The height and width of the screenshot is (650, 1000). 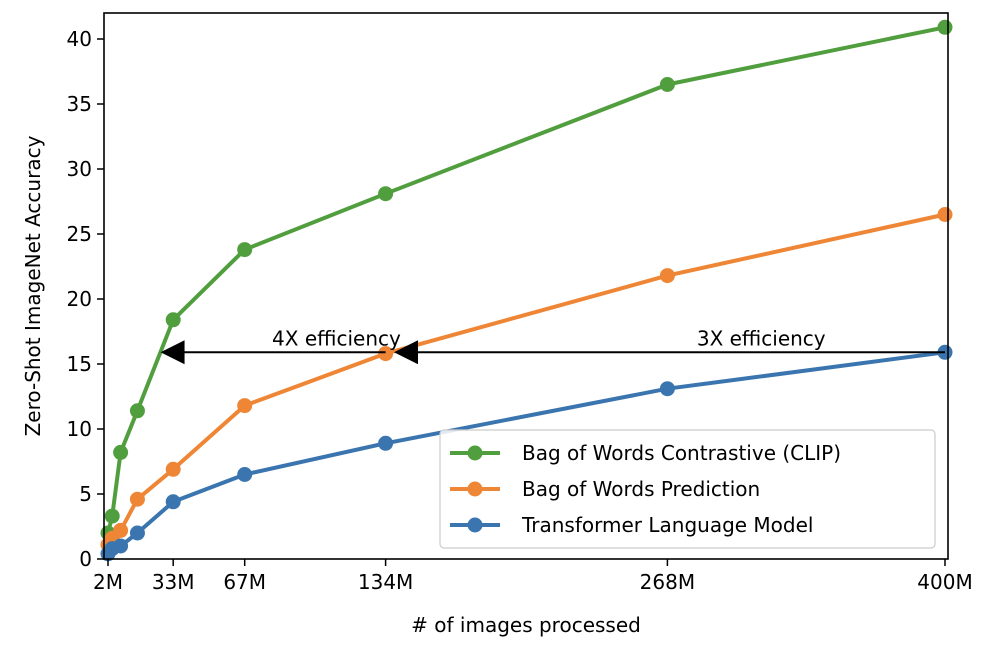 What do you see at coordinates (79, 104) in the screenshot?
I see `y-tick-label: 35` at bounding box center [79, 104].